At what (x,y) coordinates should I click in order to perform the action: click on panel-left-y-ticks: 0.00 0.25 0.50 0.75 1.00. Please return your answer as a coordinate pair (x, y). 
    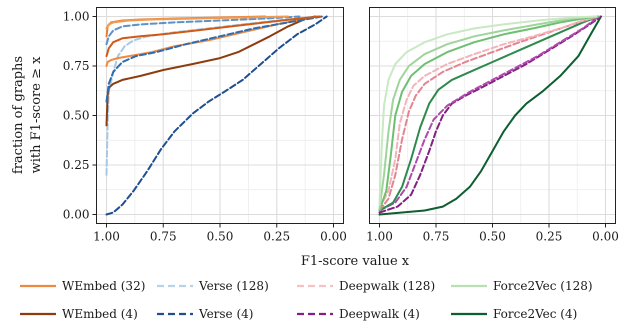
    Looking at the image, I should click on (80, 116).